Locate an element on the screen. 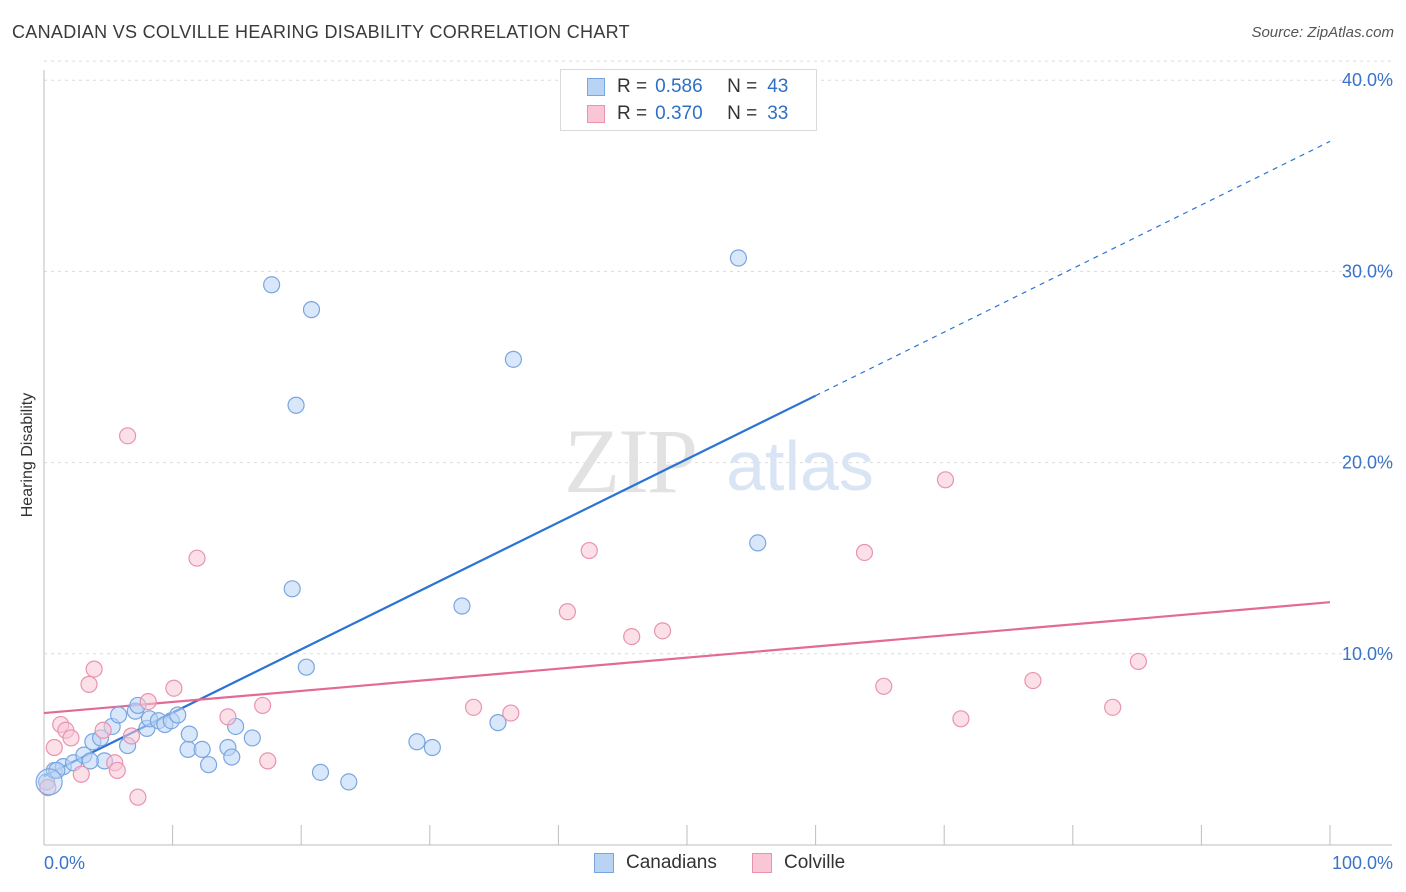  watermark-zip: ZIP is located at coordinates (630, 461).